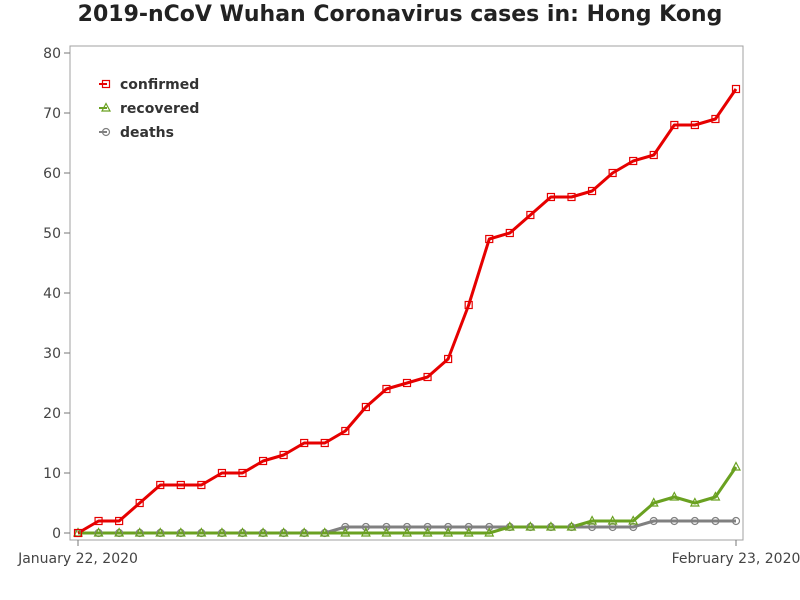 This screenshot has height=600, width=800. I want to click on legend-marker-deaths, so click(106, 132).